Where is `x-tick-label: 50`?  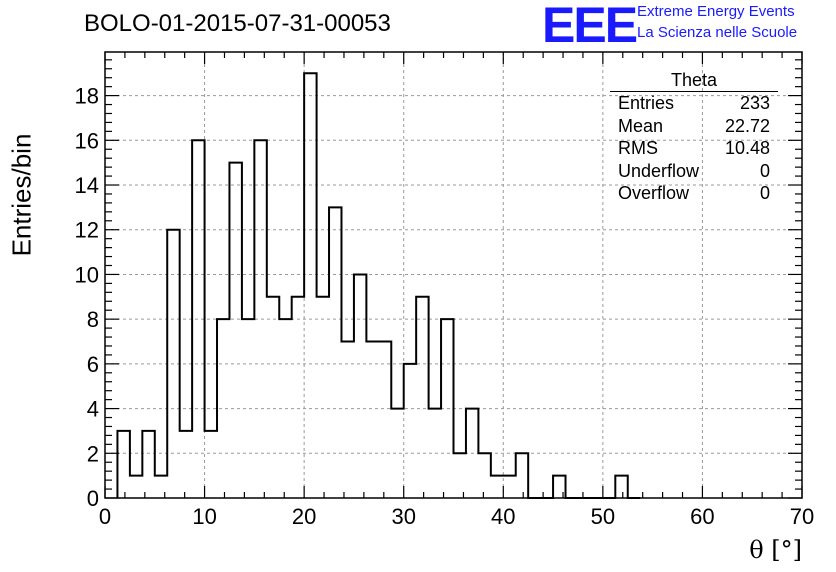
x-tick-label: 50 is located at coordinates (603, 516).